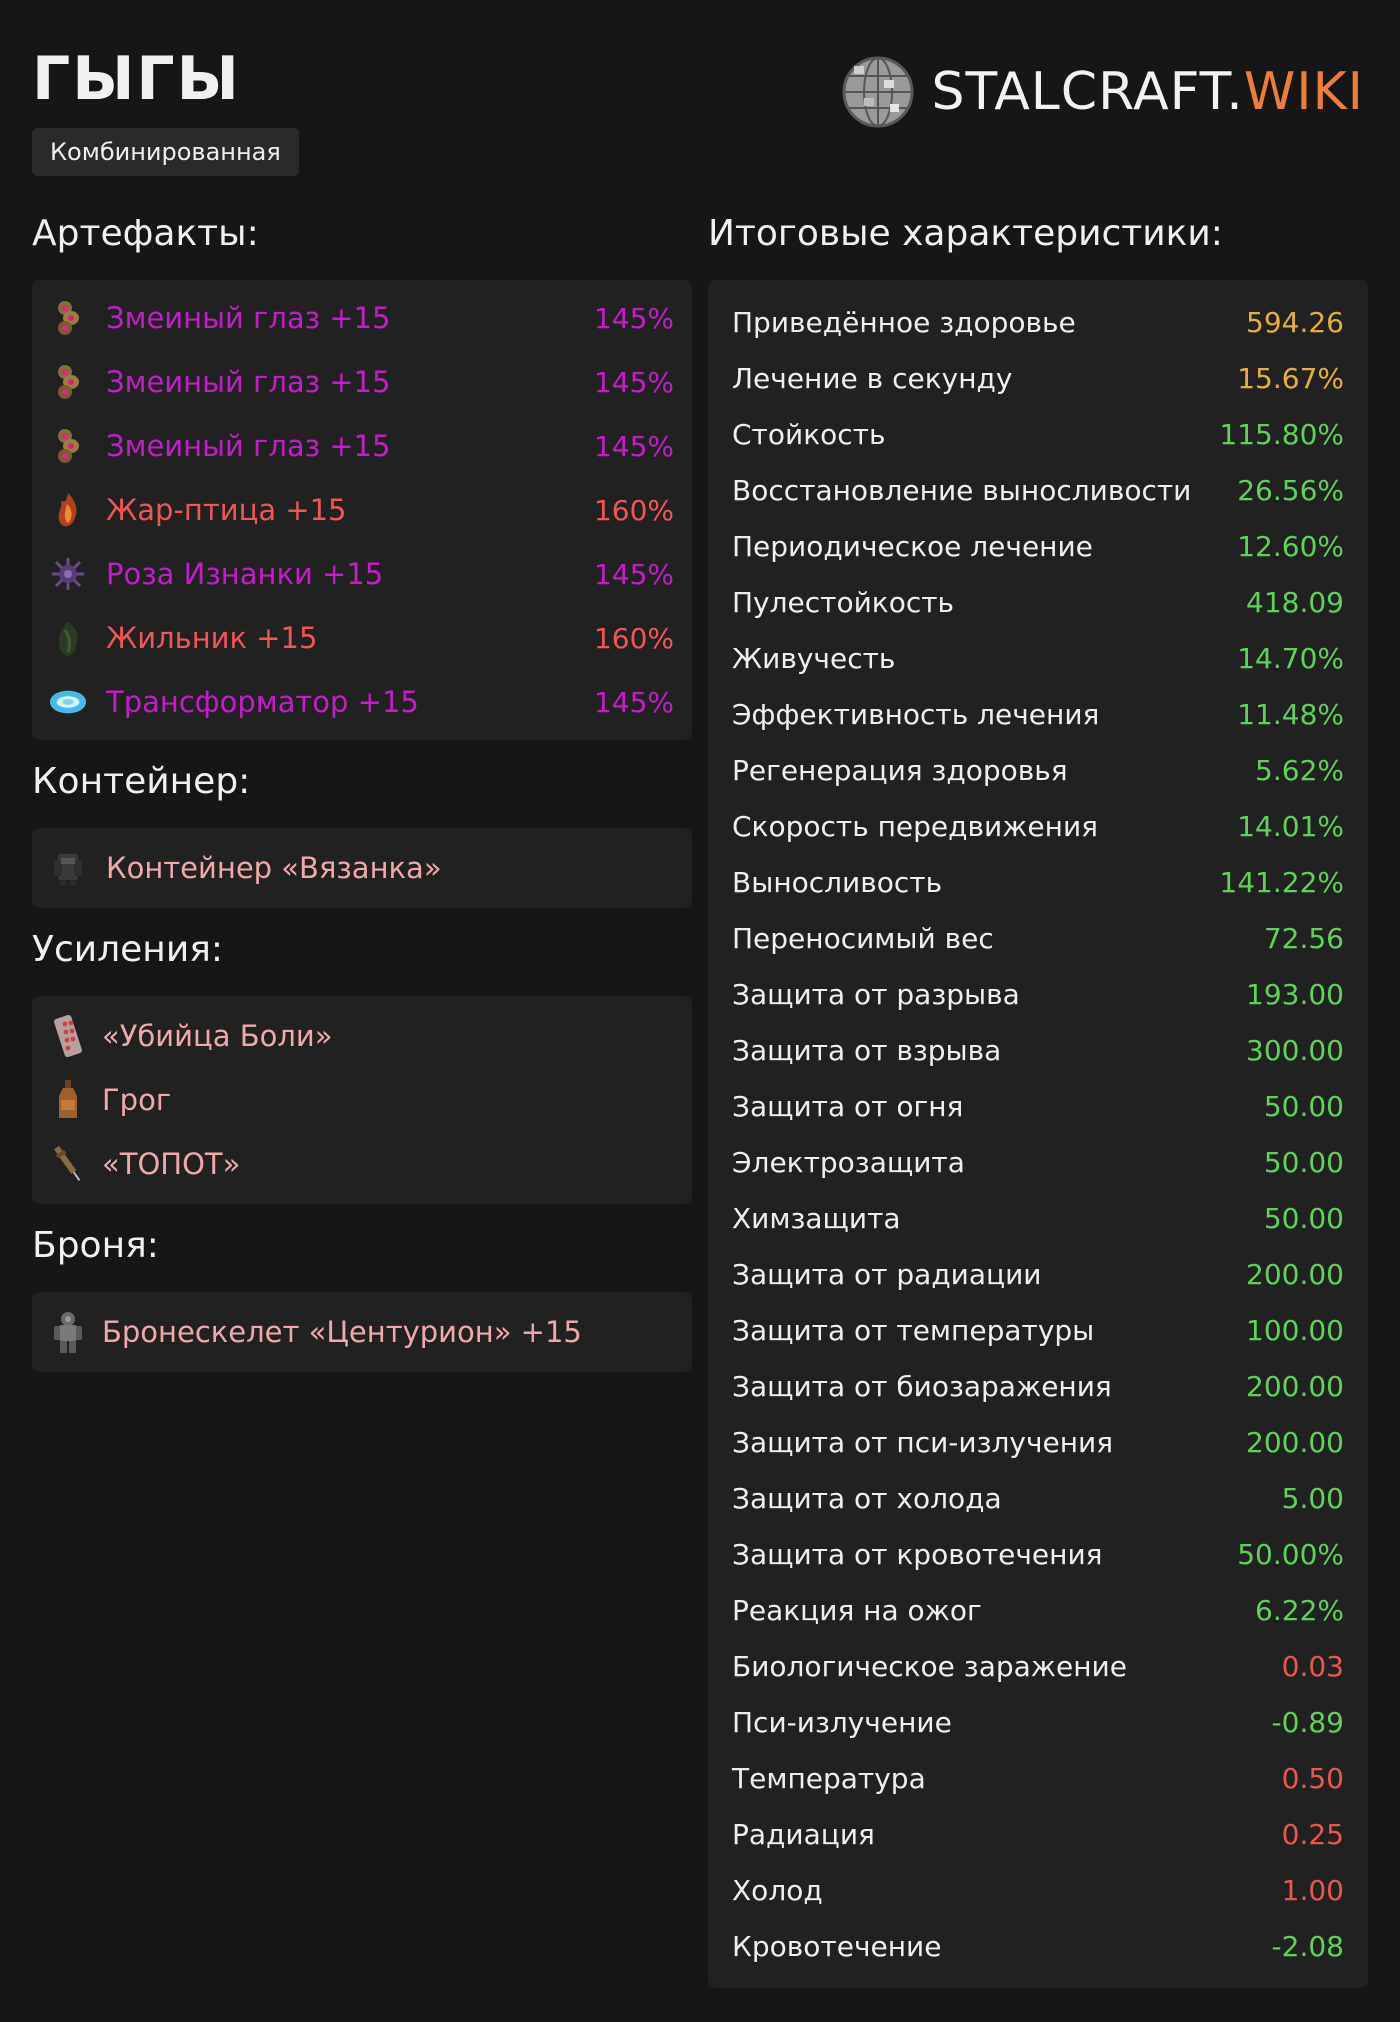 Image resolution: width=1400 pixels, height=2022 pixels. I want to click on transformer-icon, so click(68, 702).